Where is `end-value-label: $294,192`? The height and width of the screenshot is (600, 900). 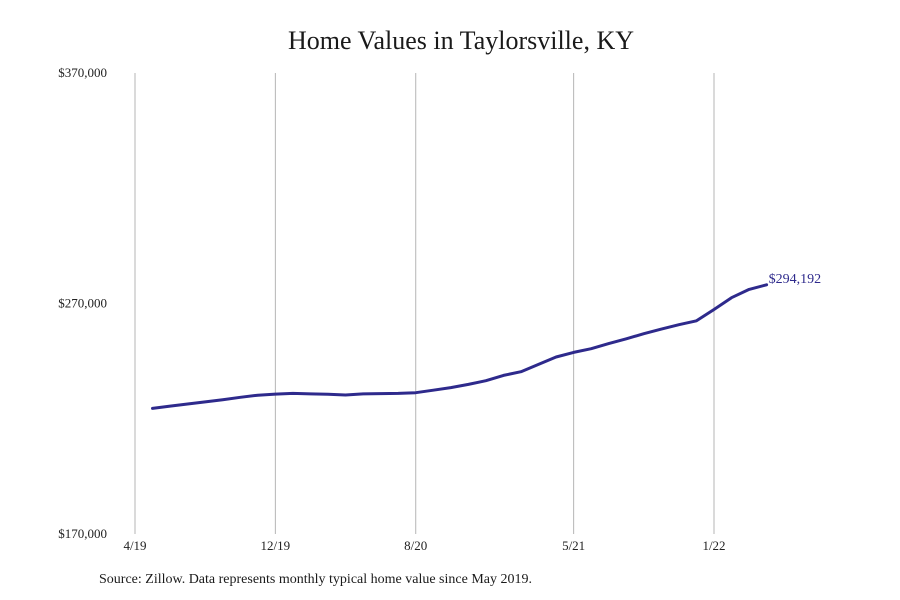 end-value-label: $294,192 is located at coordinates (795, 279).